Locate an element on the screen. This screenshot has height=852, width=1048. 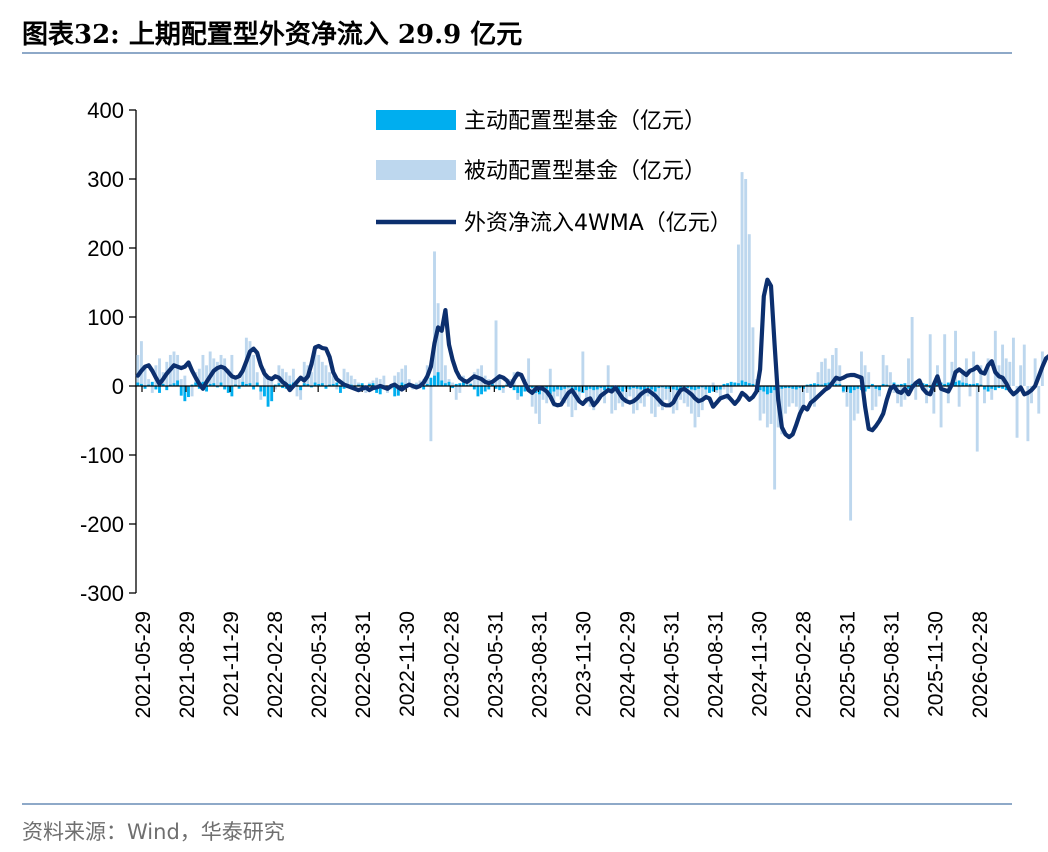
y-axis: 400 300 200 100 0 -100 -200 -300 is located at coordinates (108, 352).